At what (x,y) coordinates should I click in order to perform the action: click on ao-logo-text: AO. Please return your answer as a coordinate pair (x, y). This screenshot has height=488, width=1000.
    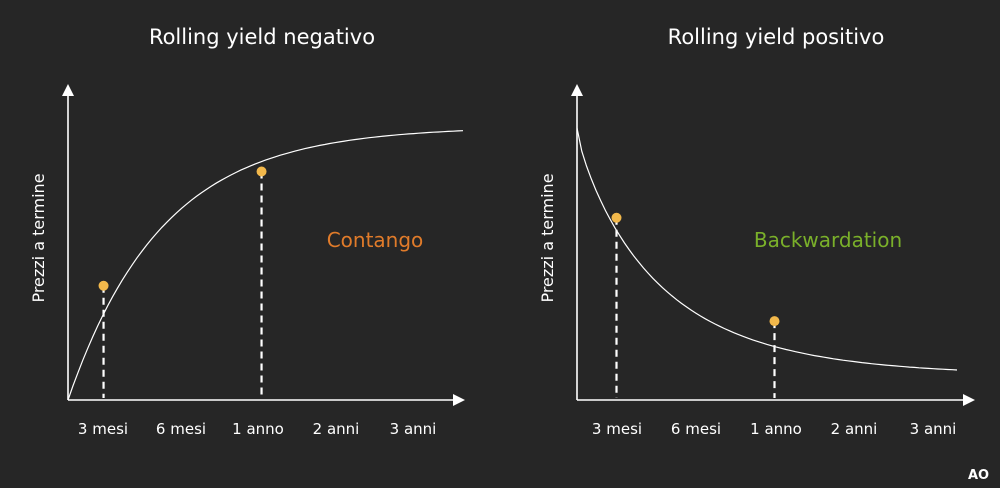
    Looking at the image, I should click on (978, 475).